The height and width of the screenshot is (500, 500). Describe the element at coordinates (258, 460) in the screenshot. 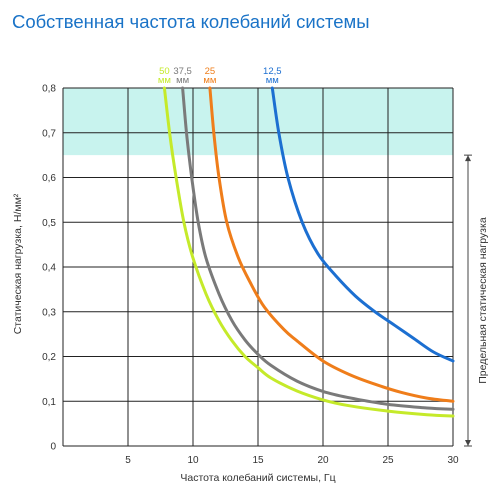

I see `x-tick-label: 15` at that location.